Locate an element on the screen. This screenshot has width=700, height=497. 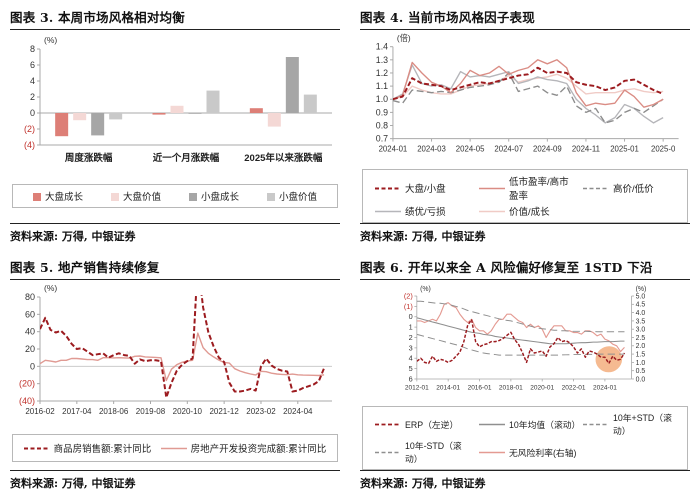
svg-text: 2024-07 is located at coordinates (508, 148).